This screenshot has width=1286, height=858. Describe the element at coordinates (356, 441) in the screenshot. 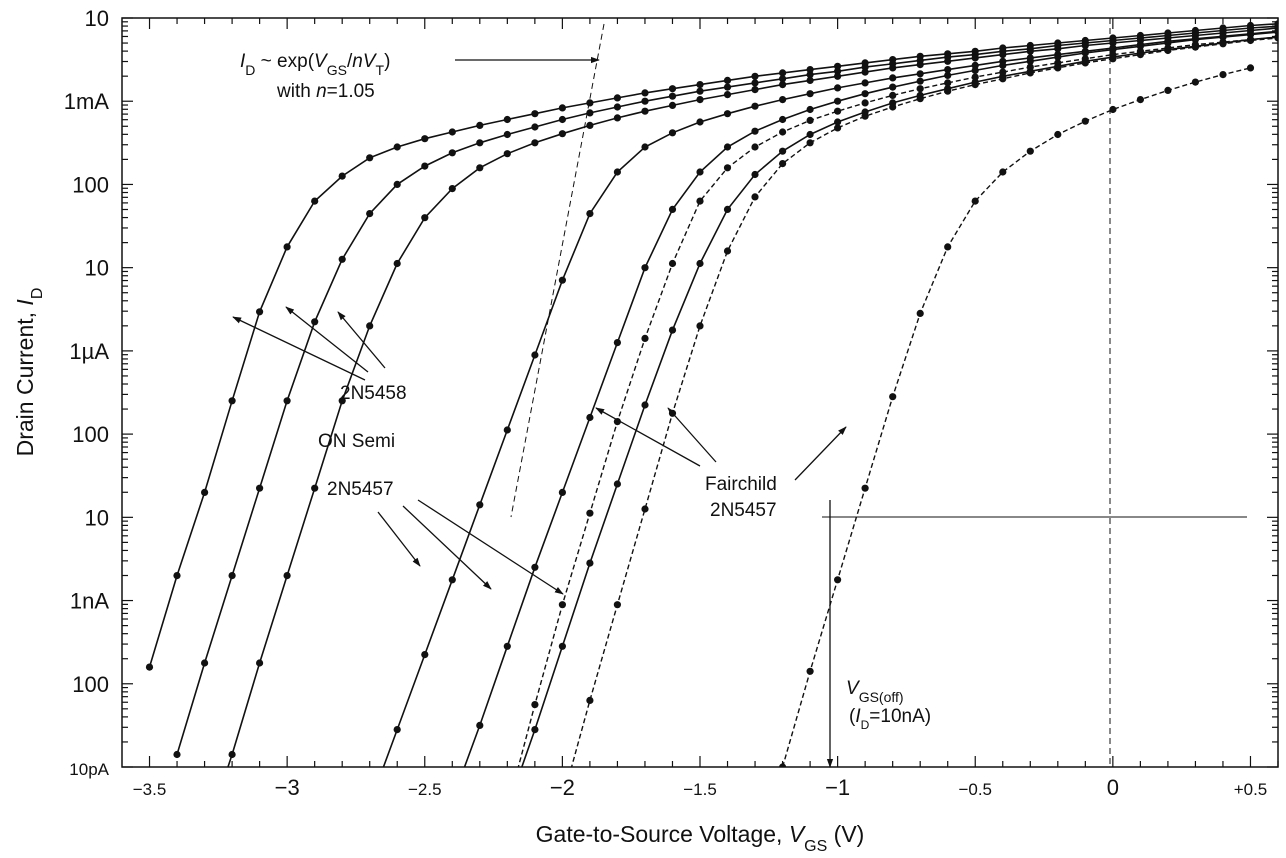

I see `label-on-semi: ON Semi` at that location.